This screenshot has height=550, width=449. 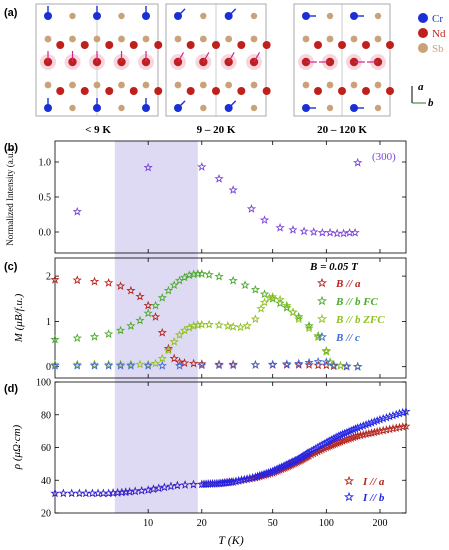 What do you see at coordinates (349, 480) in the screenshot?
I see `panel-d-legend-marker` at bounding box center [349, 480].